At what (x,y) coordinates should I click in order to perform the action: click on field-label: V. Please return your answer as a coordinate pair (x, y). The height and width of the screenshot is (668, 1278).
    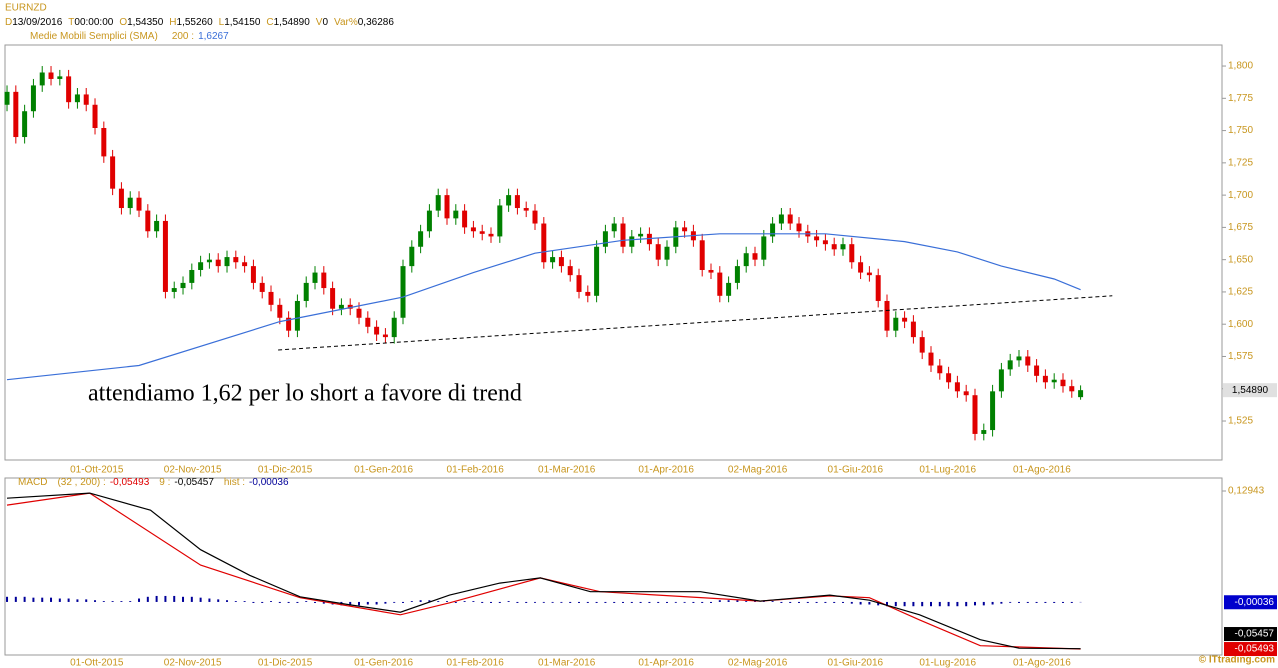
    Looking at the image, I should click on (319, 22).